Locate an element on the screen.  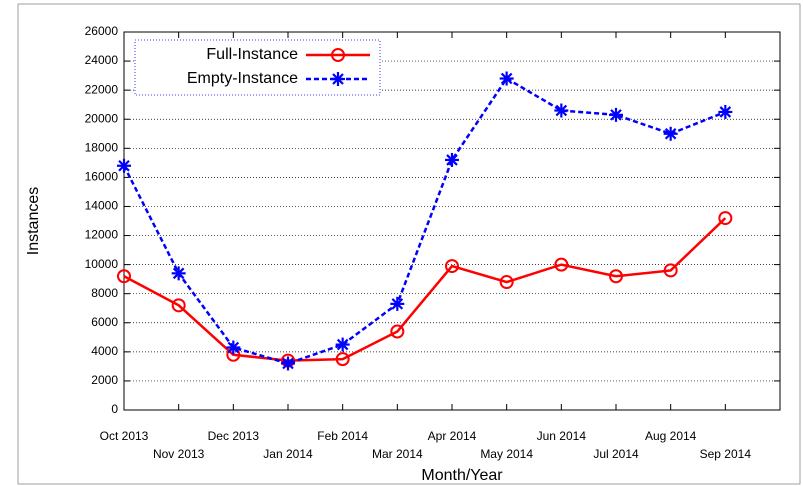
x-tick-label: Aug 2014 is located at coordinates (671, 436).